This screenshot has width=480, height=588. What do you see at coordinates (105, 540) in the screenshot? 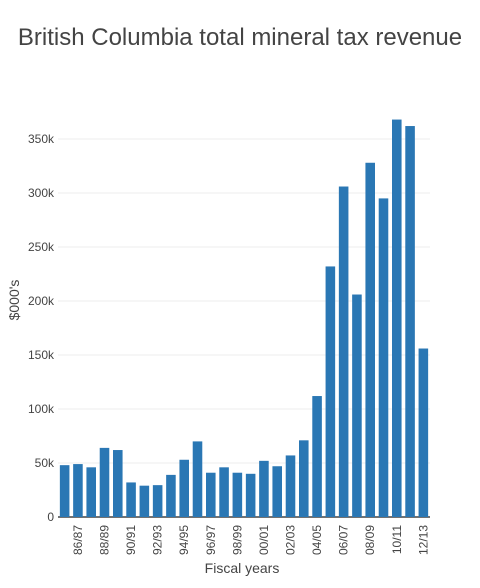
I see `x-tick-label: 88/89` at bounding box center [105, 540].